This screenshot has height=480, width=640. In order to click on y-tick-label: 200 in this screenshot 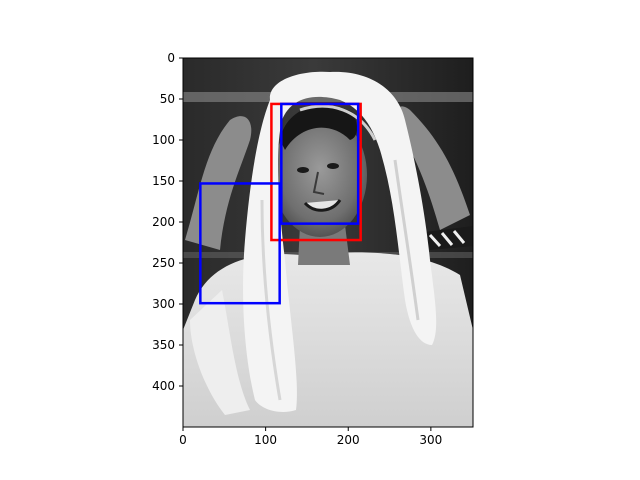, I will do `click(163, 222)`.